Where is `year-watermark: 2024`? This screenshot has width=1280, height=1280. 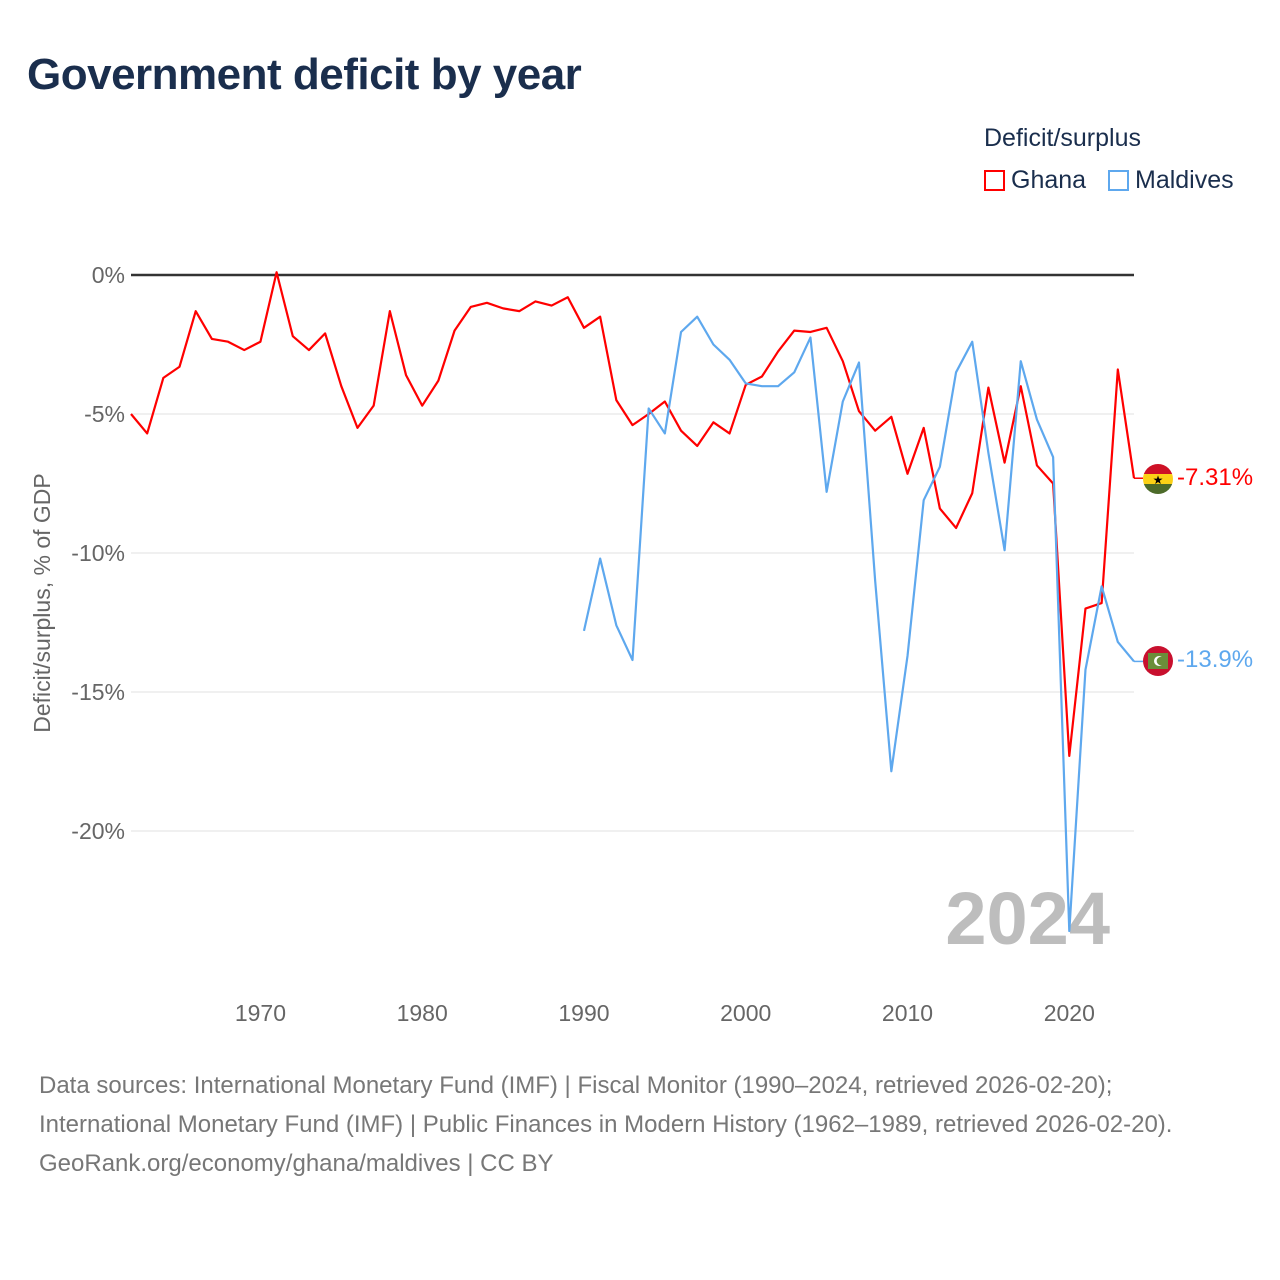
year-watermark: 2024 is located at coordinates (1027, 918).